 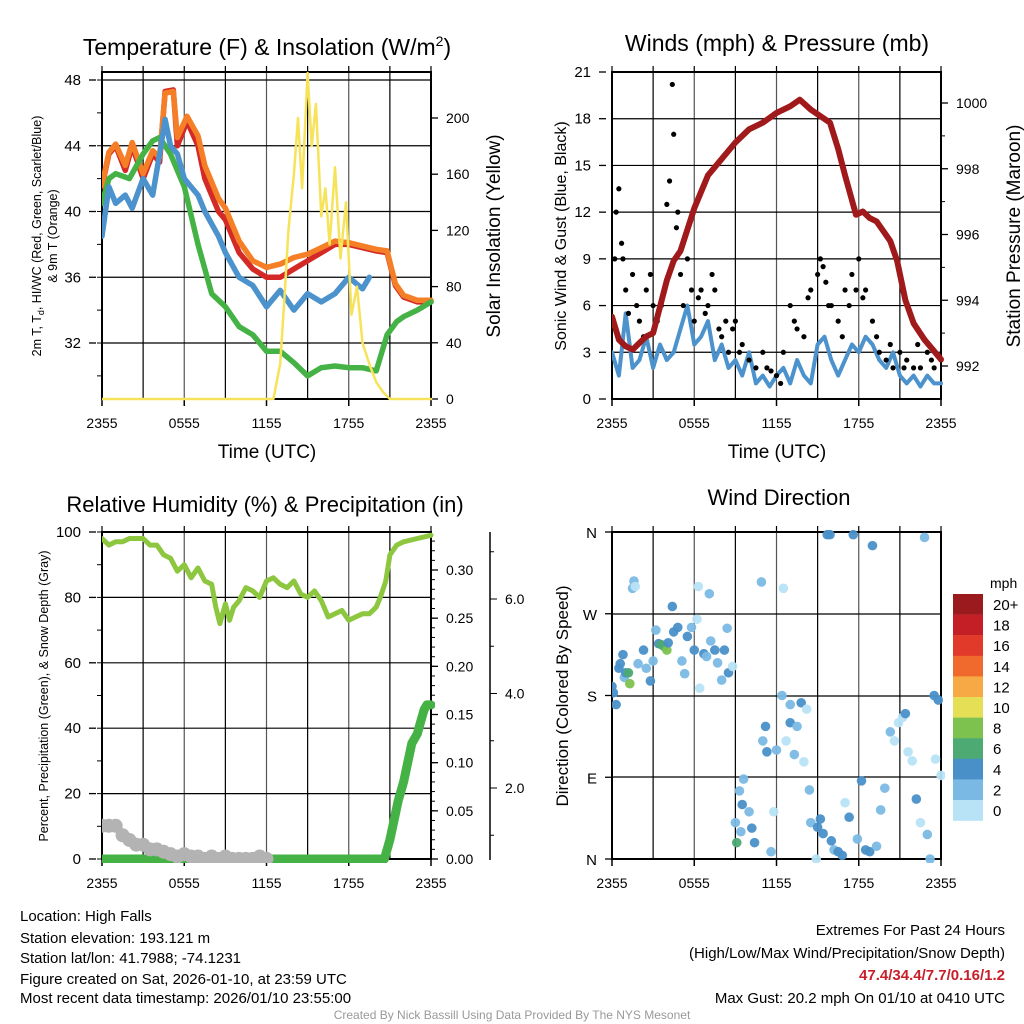 I want to click on series-hi-wc, so click(x=237, y=214).